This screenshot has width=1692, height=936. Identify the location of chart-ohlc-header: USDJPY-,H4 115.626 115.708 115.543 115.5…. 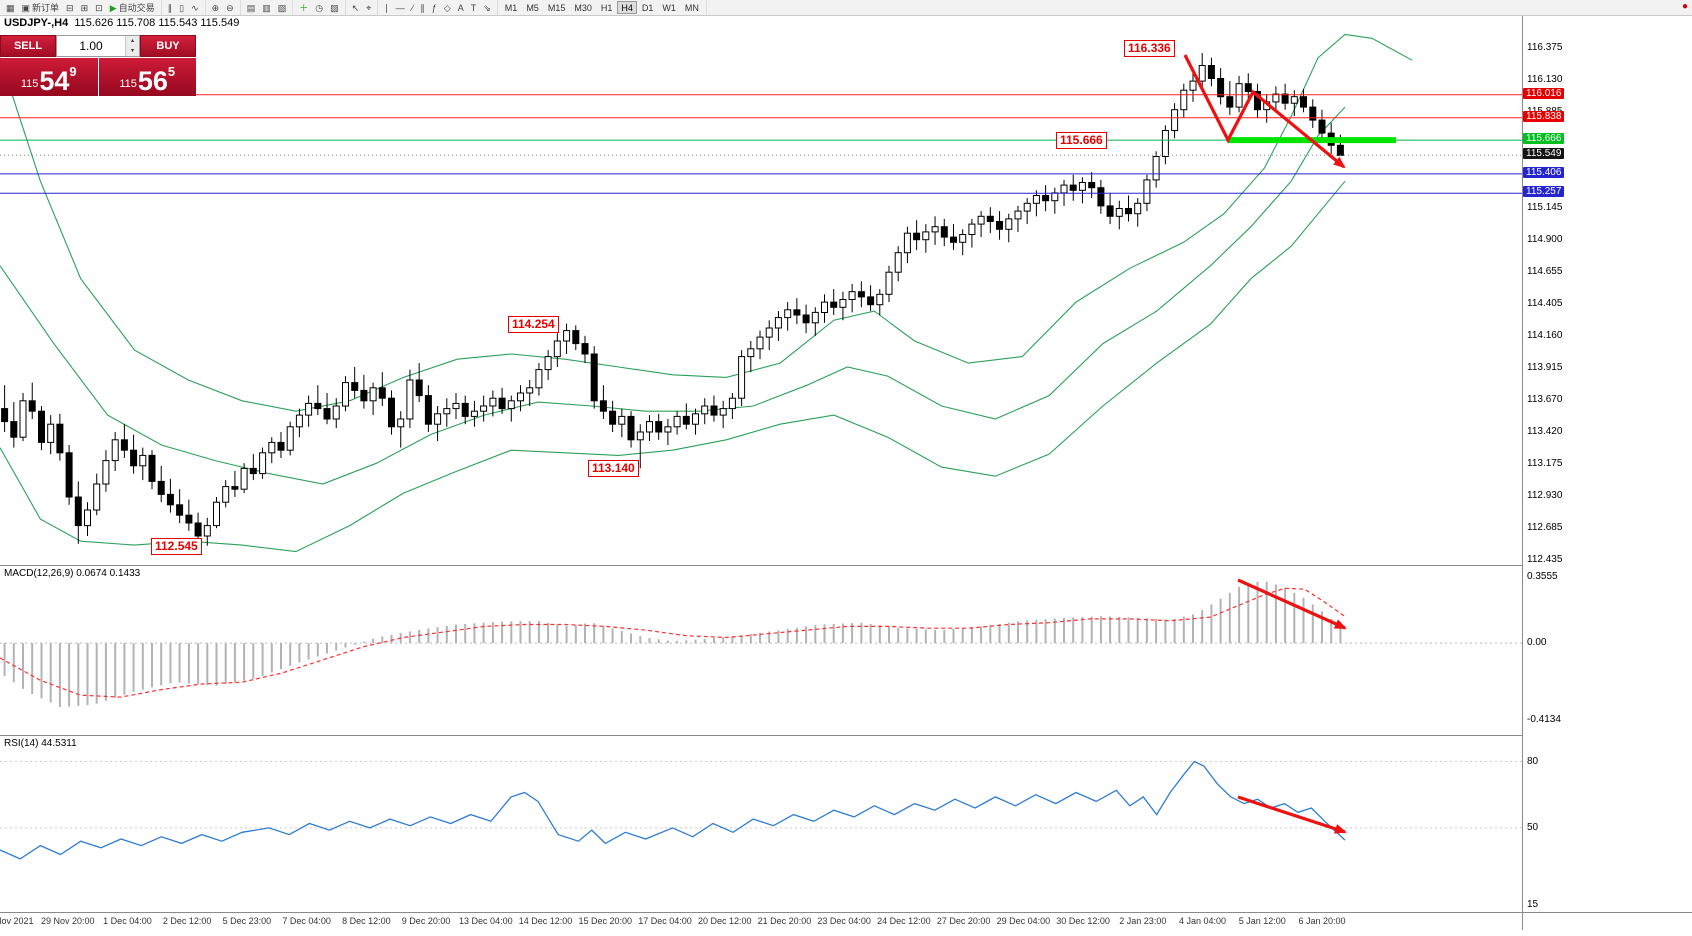
(121, 23).